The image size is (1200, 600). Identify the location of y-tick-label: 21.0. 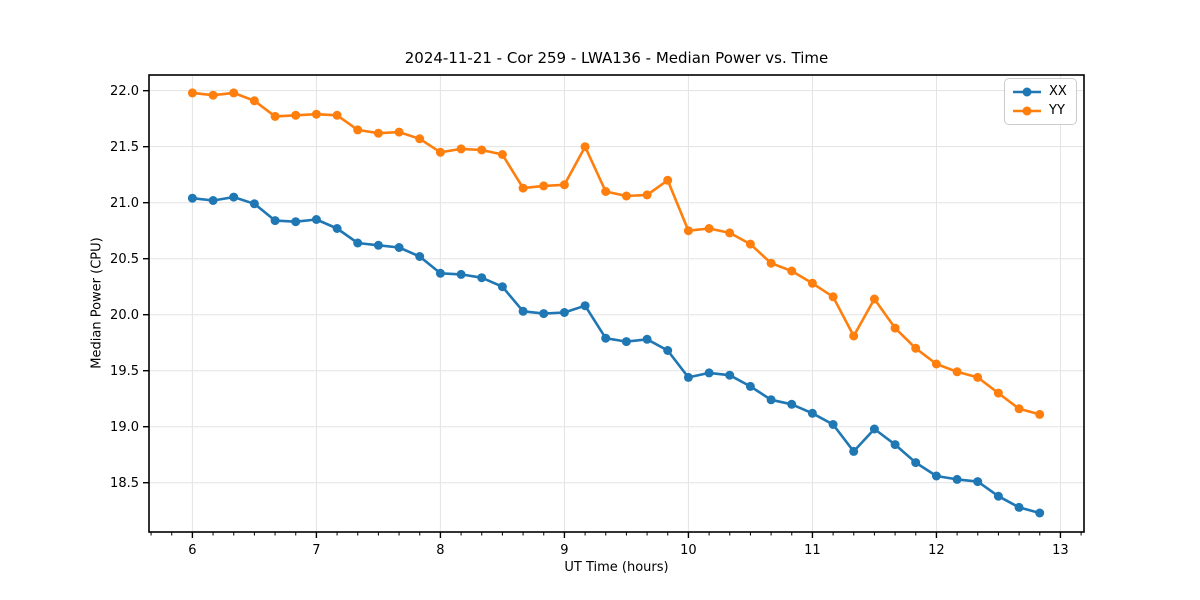
(124, 203).